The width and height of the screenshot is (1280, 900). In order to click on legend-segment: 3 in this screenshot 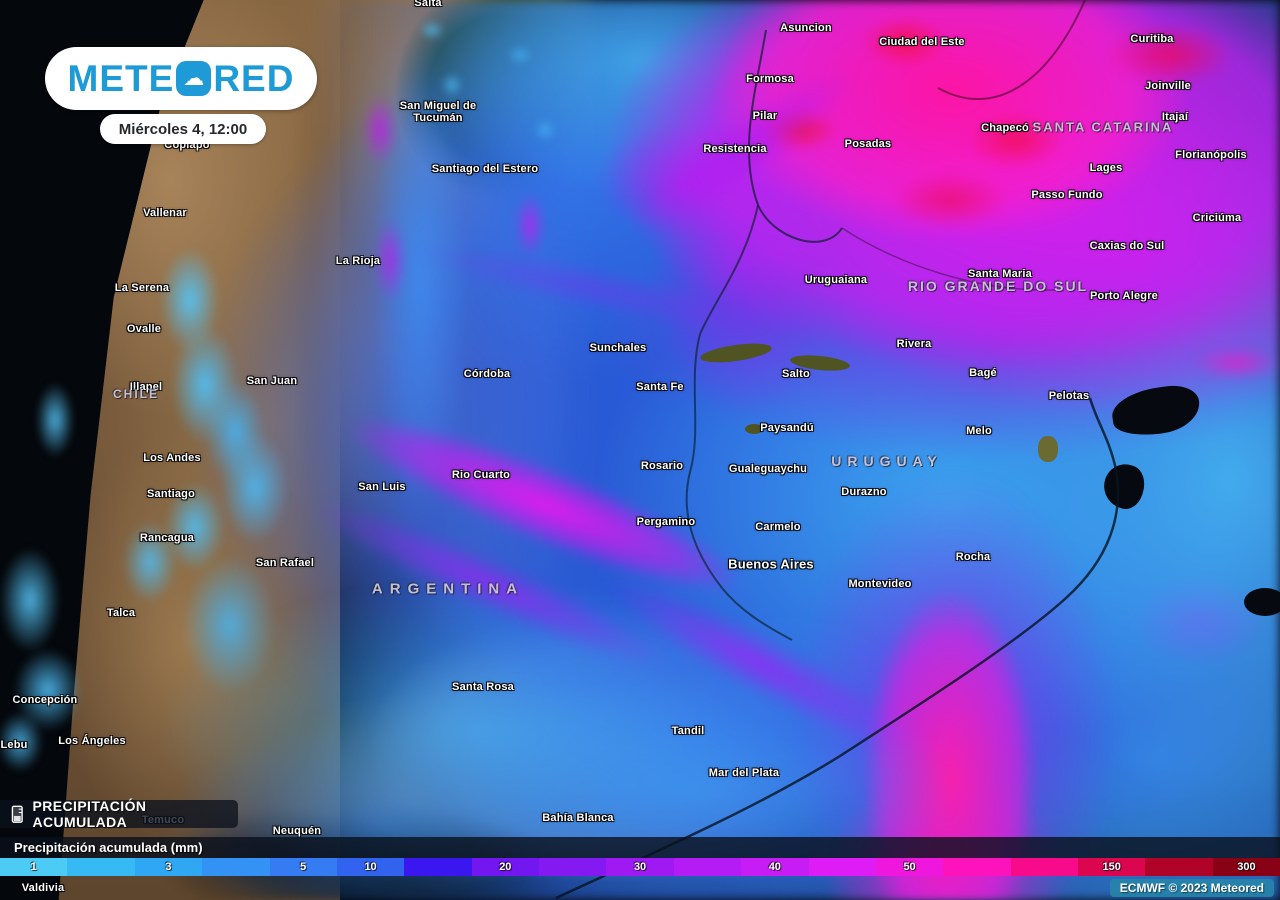, I will do `click(168, 867)`.